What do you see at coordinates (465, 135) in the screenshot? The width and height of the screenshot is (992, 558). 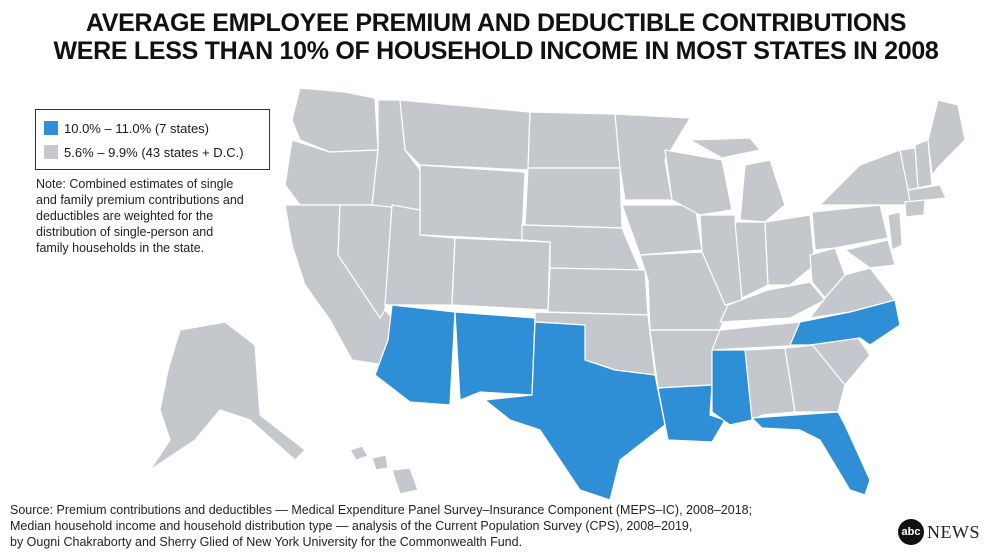 I see `state-montana` at bounding box center [465, 135].